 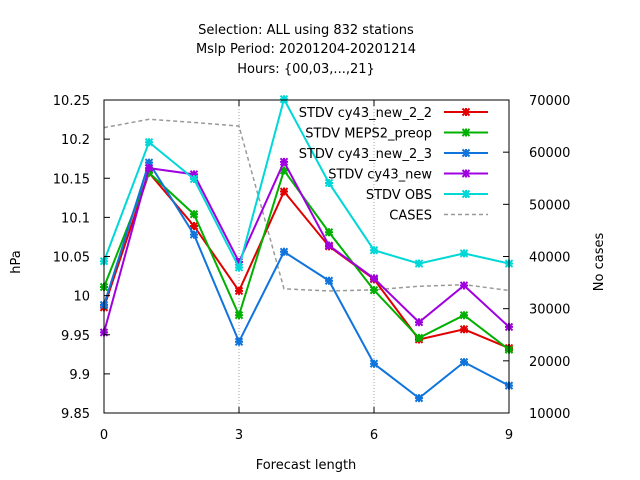 What do you see at coordinates (71, 179) in the screenshot?
I see `y-tick-label: 10.15` at bounding box center [71, 179].